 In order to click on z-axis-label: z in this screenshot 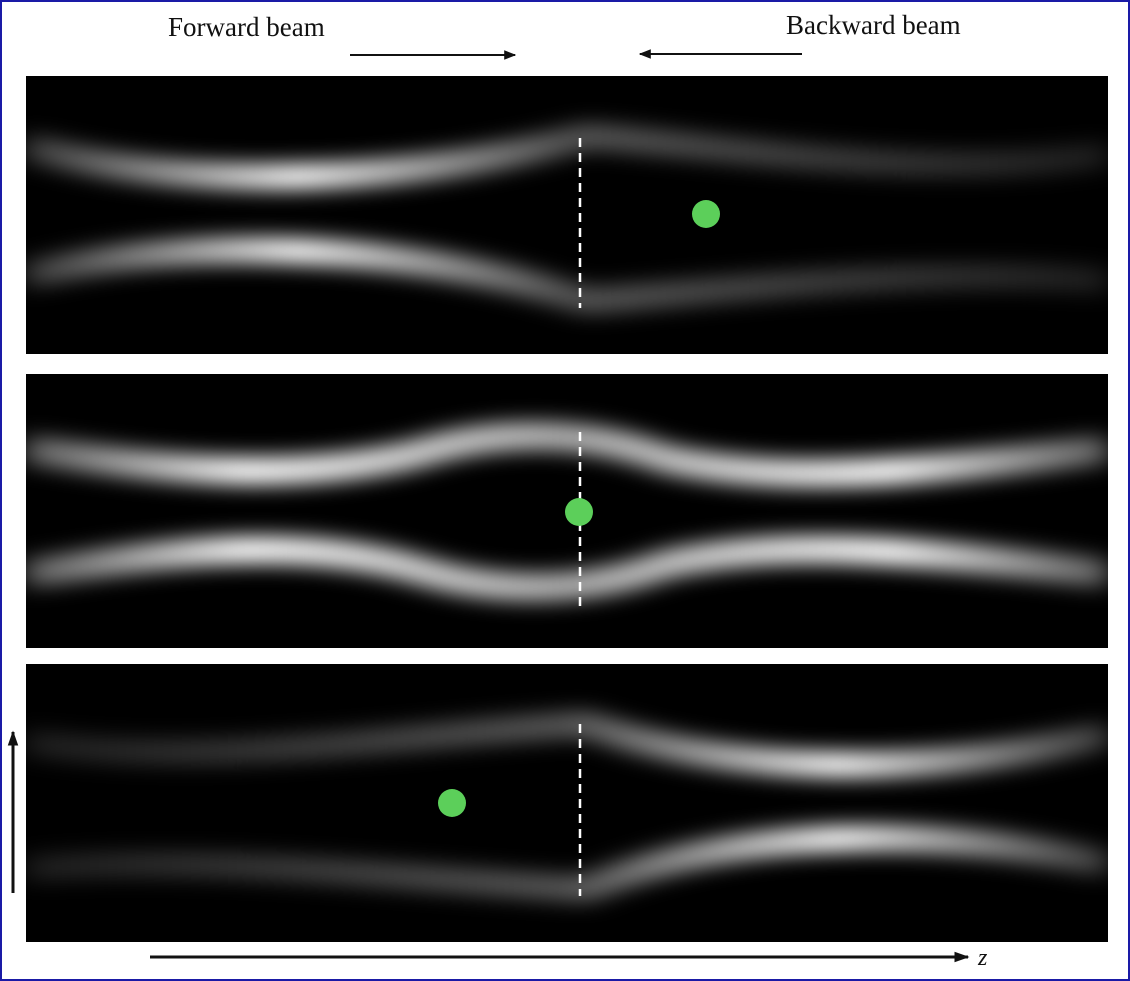, I will do `click(983, 958)`.